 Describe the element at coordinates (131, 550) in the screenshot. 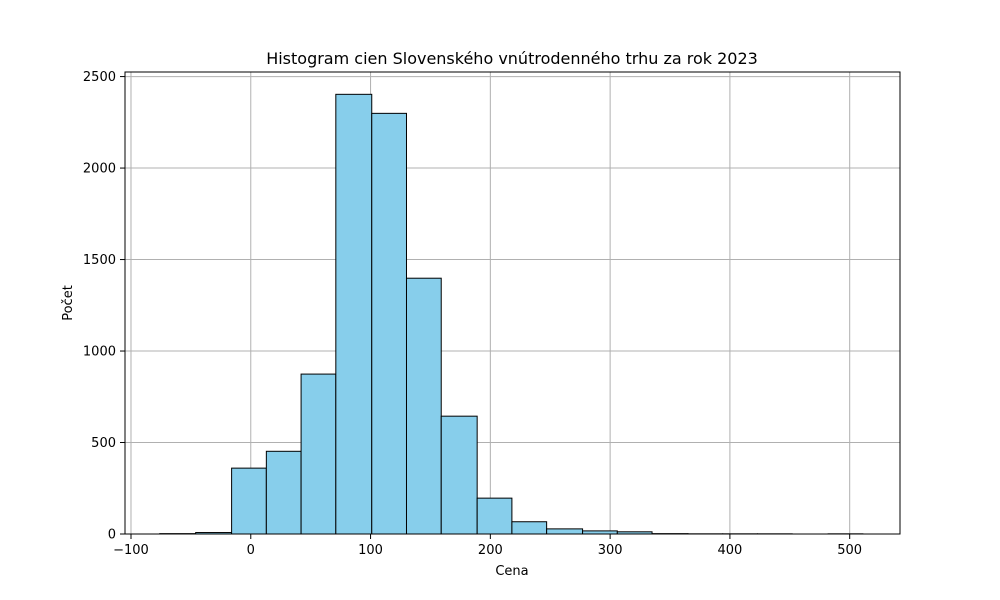

I see `x-tick-label: −100` at that location.